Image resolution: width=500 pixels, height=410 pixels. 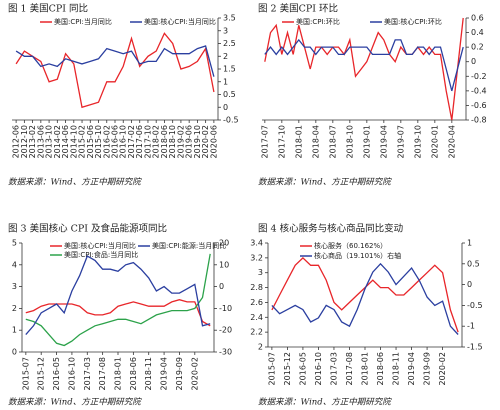 I want to click on y-tick-label: 4, so click(x=14, y=264).